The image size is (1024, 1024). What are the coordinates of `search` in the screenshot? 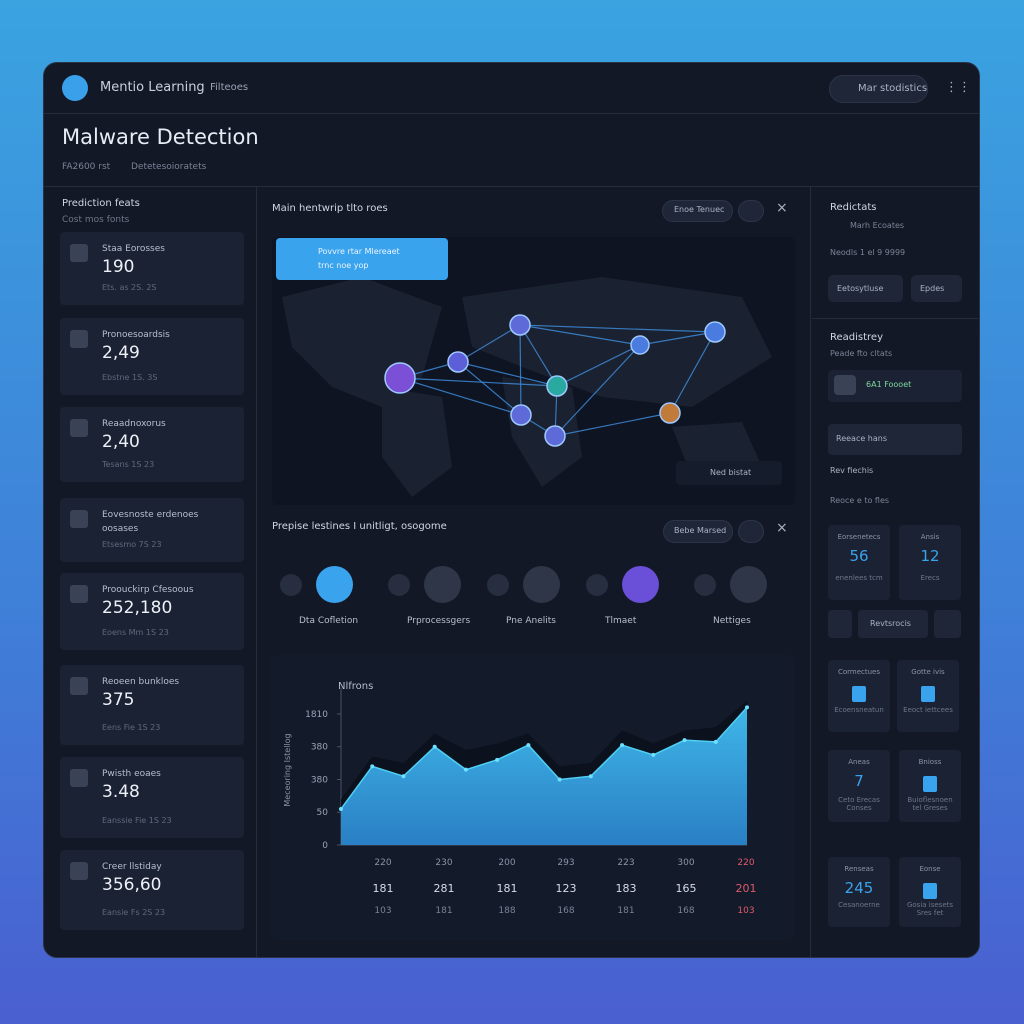 It's located at (878, 89).